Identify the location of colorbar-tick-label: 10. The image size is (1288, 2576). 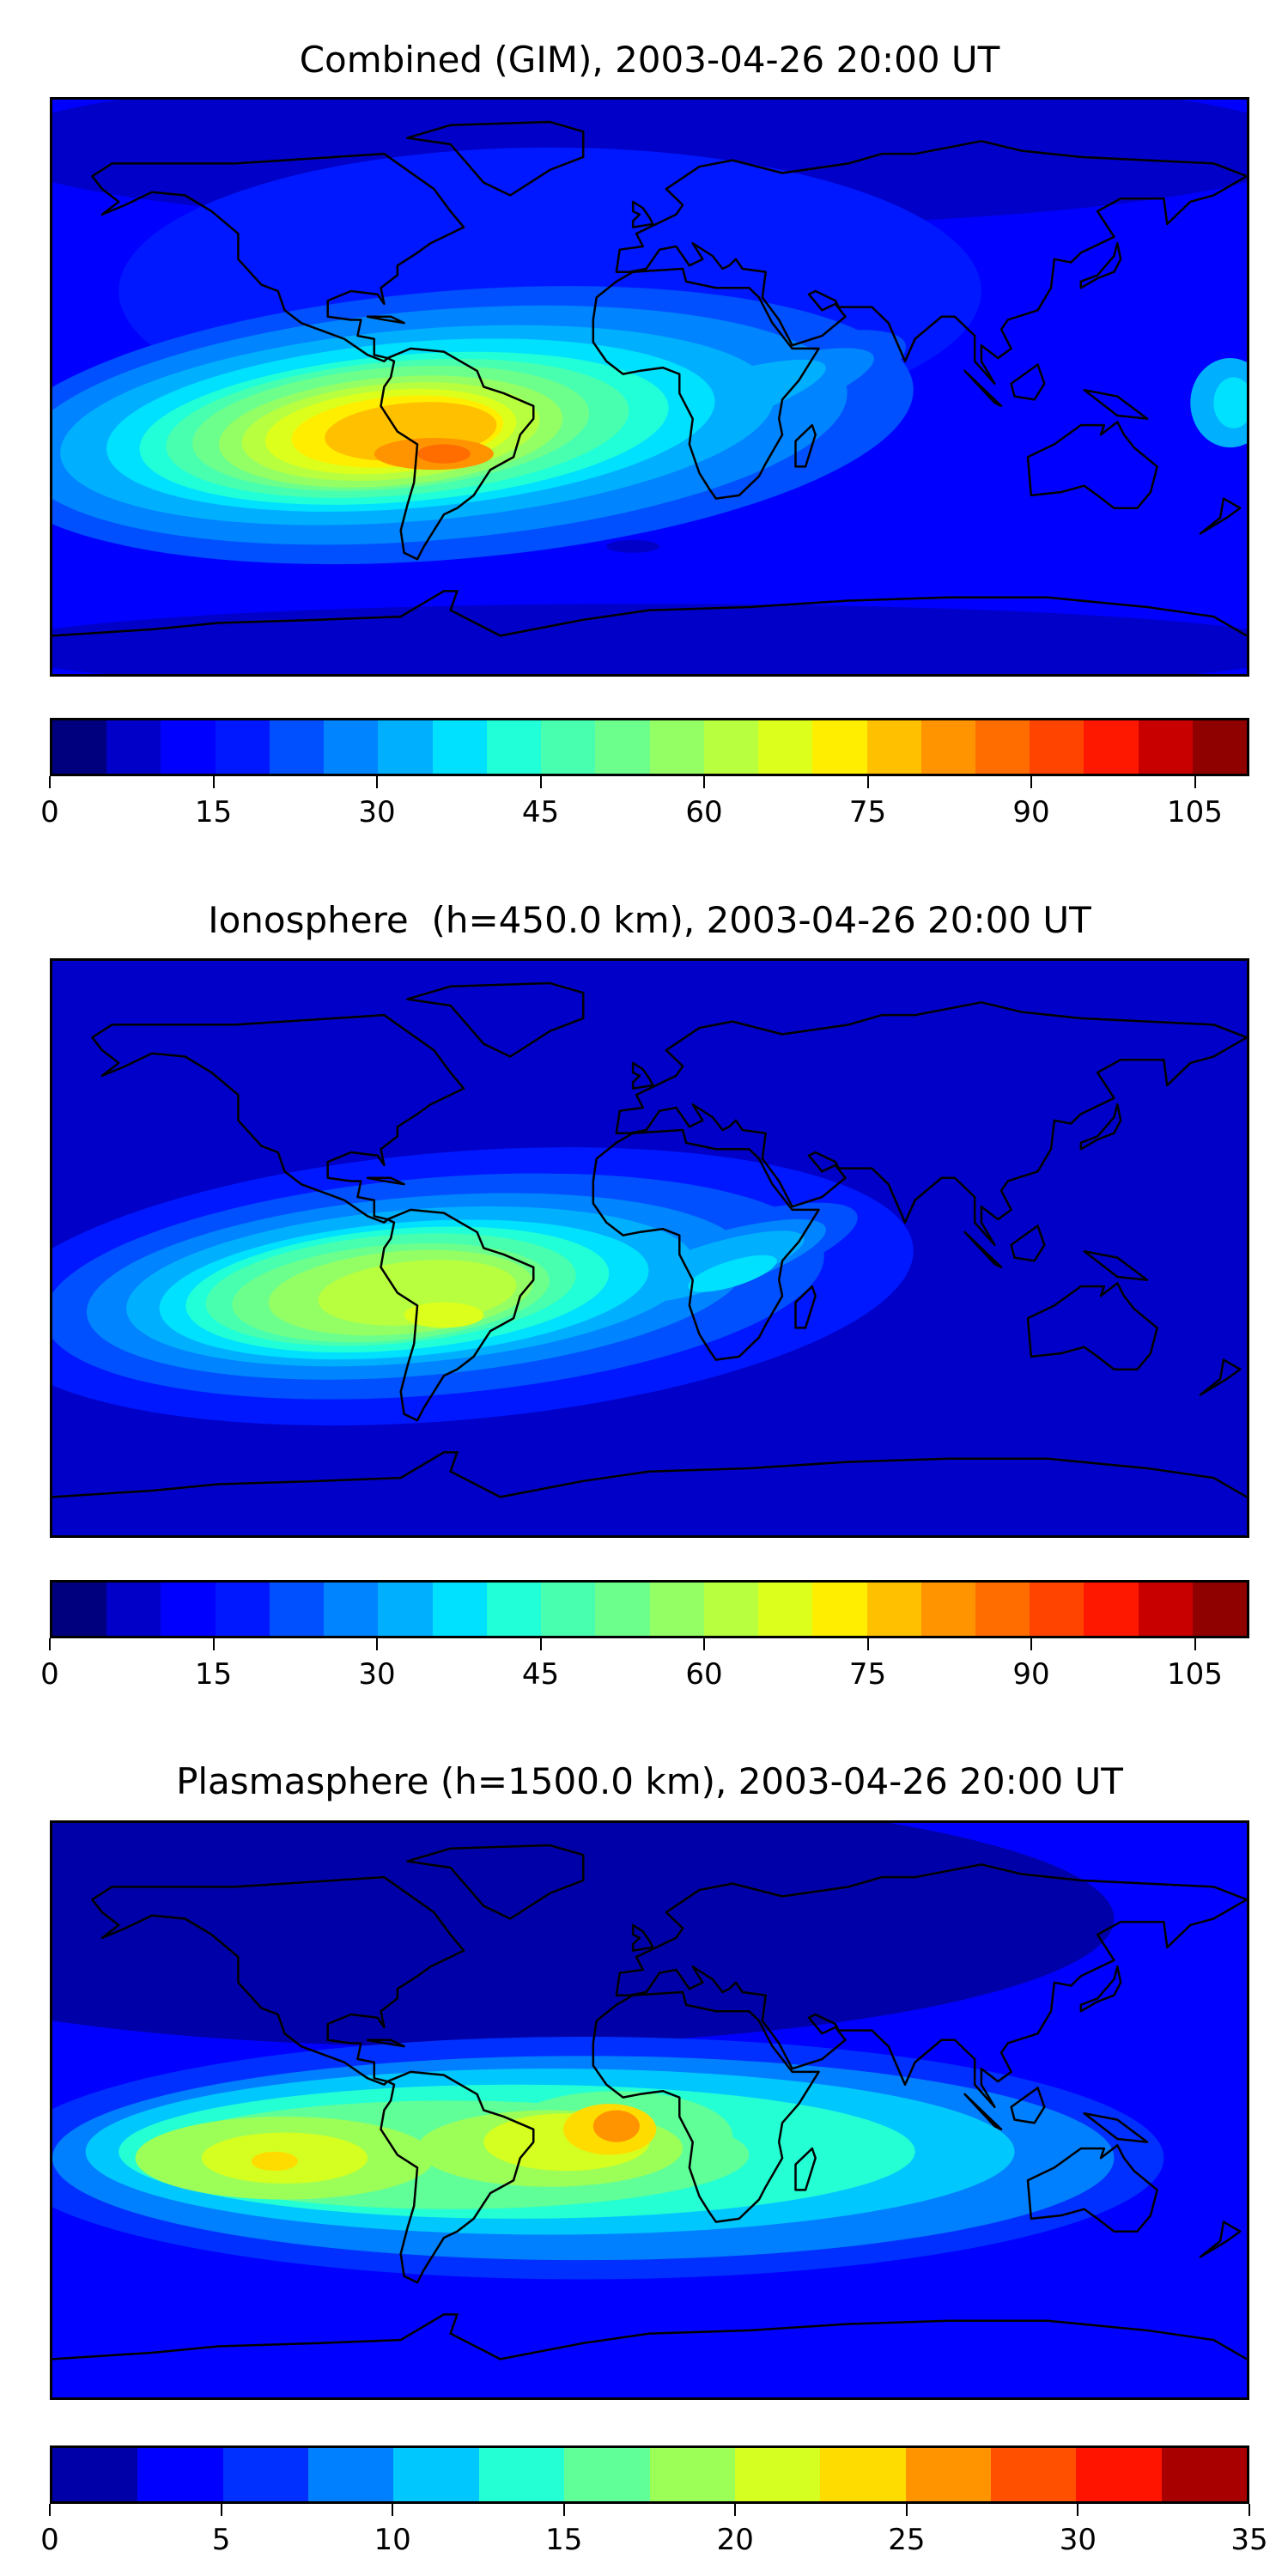
(392, 2540).